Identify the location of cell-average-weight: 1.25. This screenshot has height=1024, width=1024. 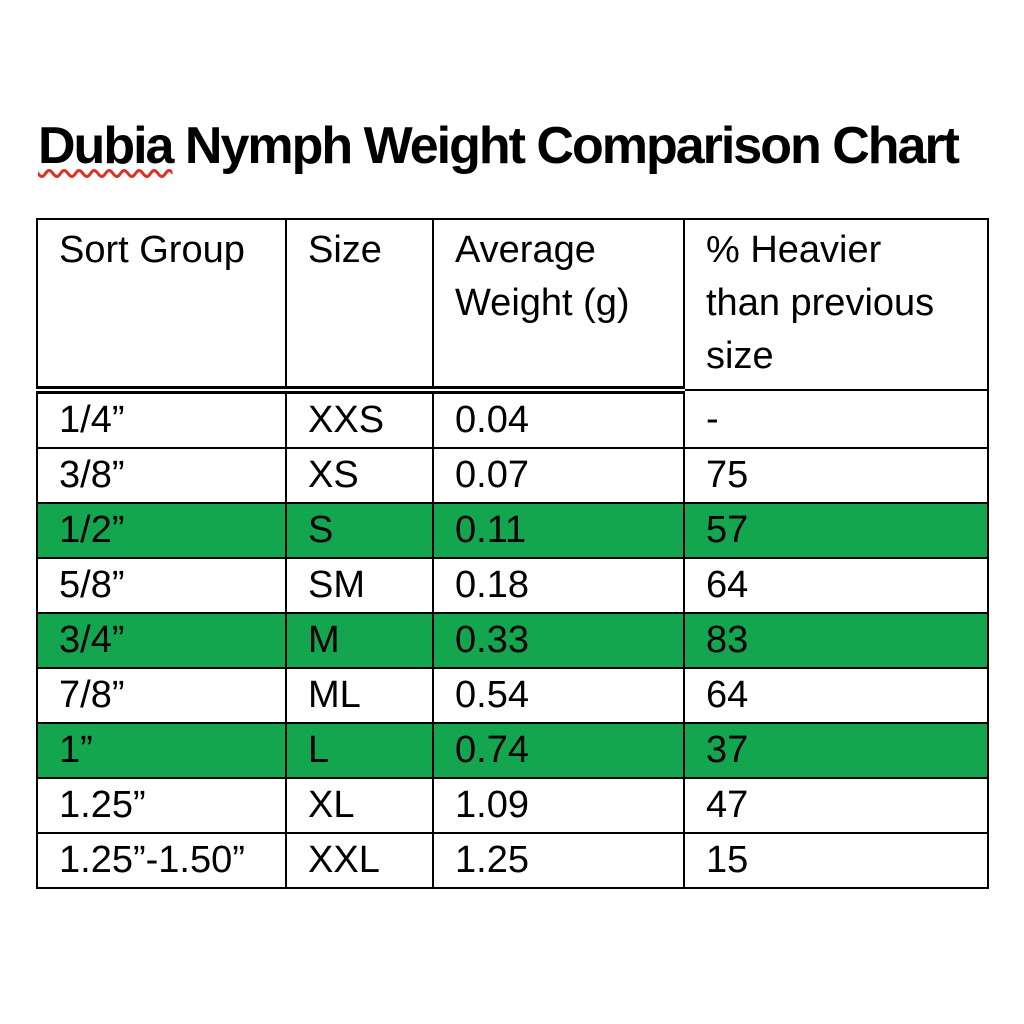
(558, 860).